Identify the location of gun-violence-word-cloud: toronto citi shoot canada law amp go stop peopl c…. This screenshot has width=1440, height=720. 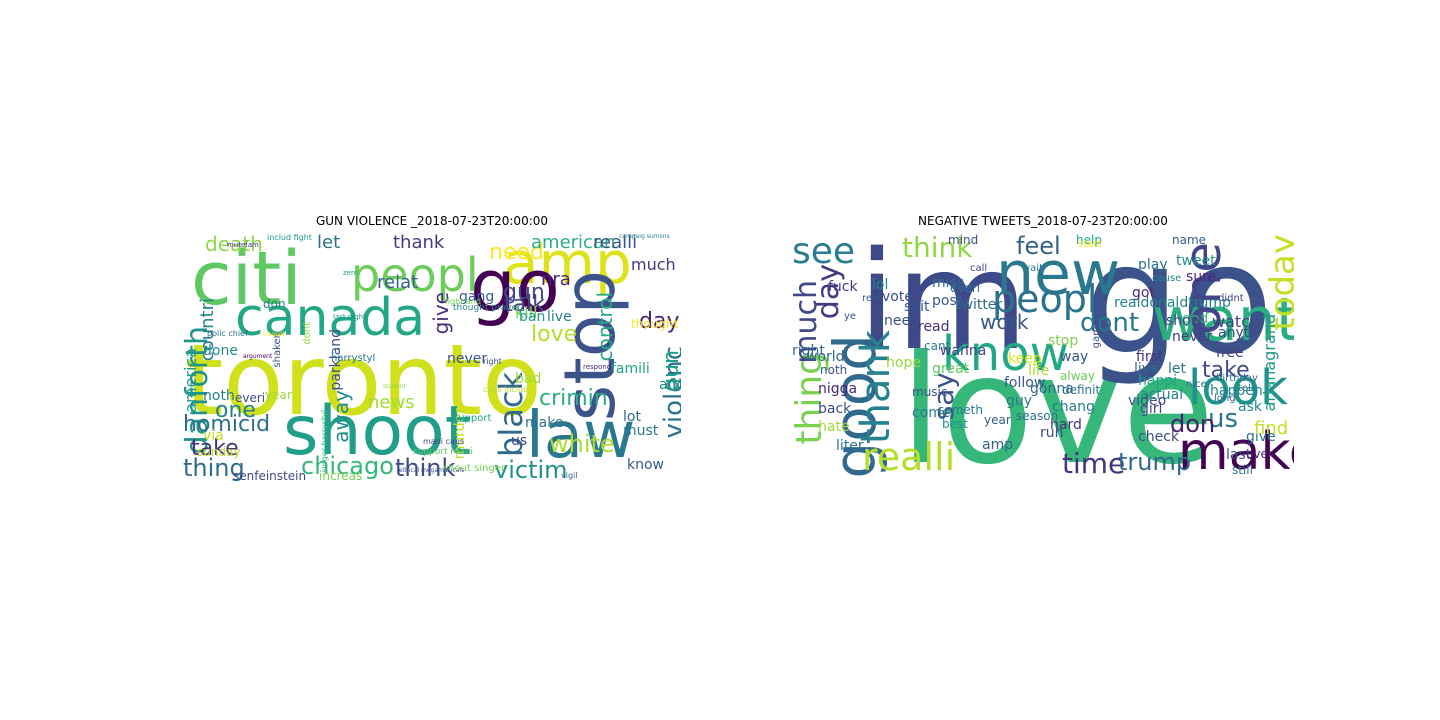
(432, 359).